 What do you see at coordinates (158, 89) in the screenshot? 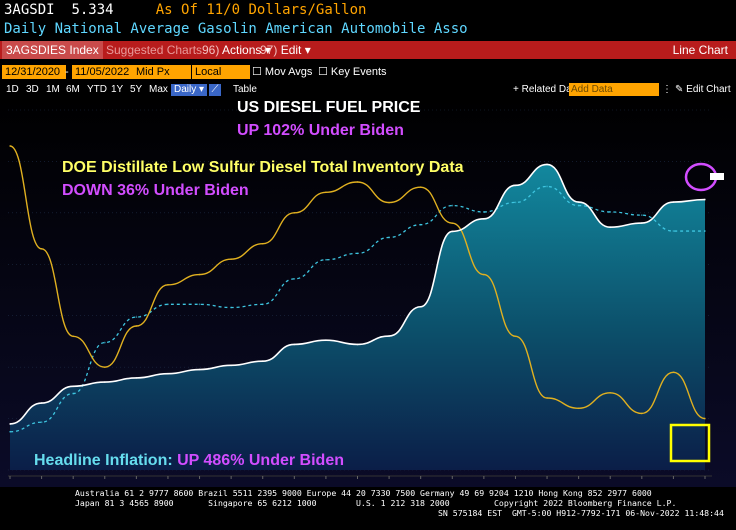
I see `period-max: Max` at bounding box center [158, 89].